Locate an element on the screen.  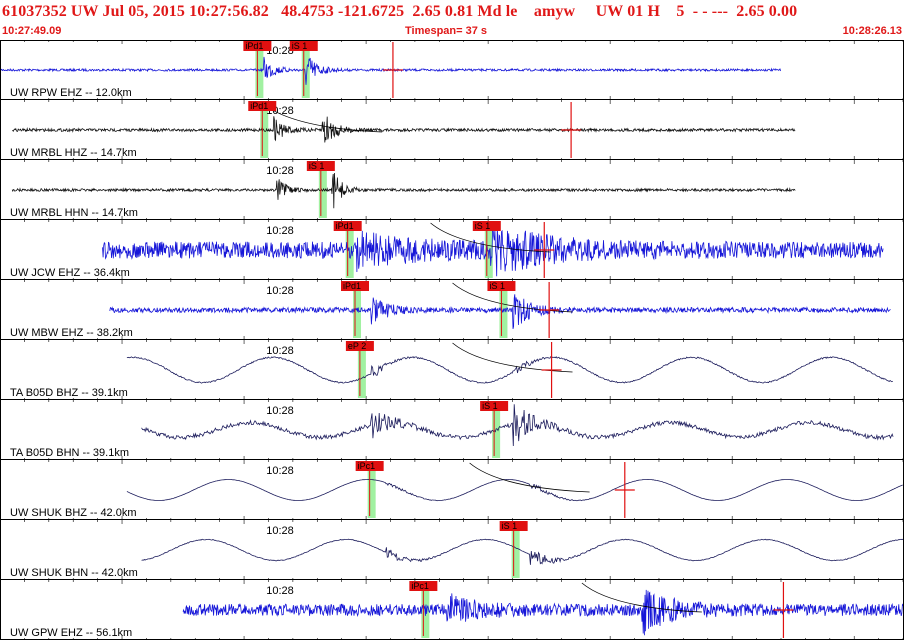
station-label: UW SHUK BHN -- 42.0km is located at coordinates (74, 573).